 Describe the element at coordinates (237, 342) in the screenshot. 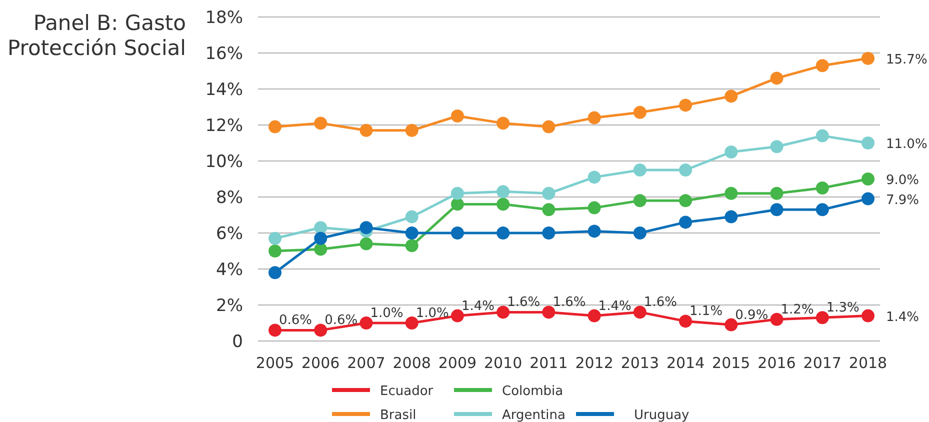

I see `y-tick-label: 0` at that location.